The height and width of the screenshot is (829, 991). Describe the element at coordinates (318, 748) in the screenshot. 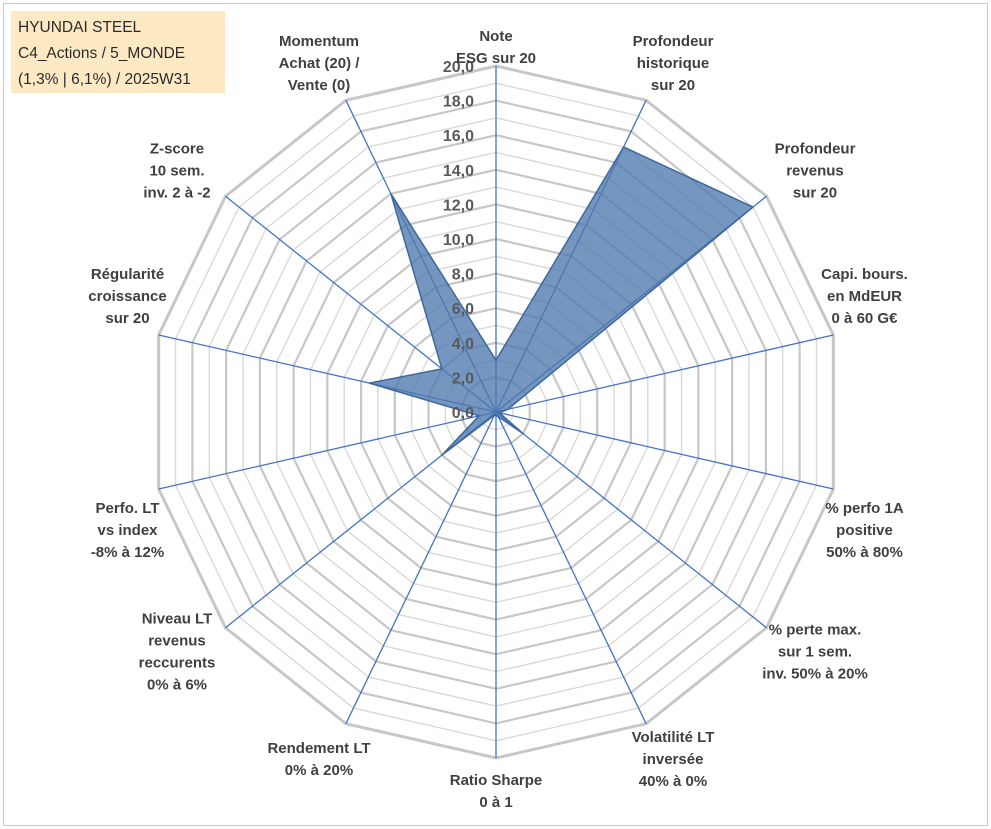

I see `axis-label: Rendement LT` at that location.